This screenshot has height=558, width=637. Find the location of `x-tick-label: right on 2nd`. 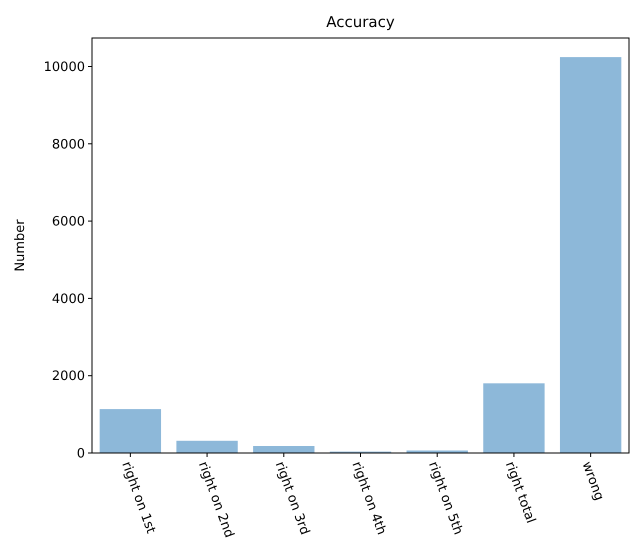

x-tick-label: right on 2nd is located at coordinates (215, 500).